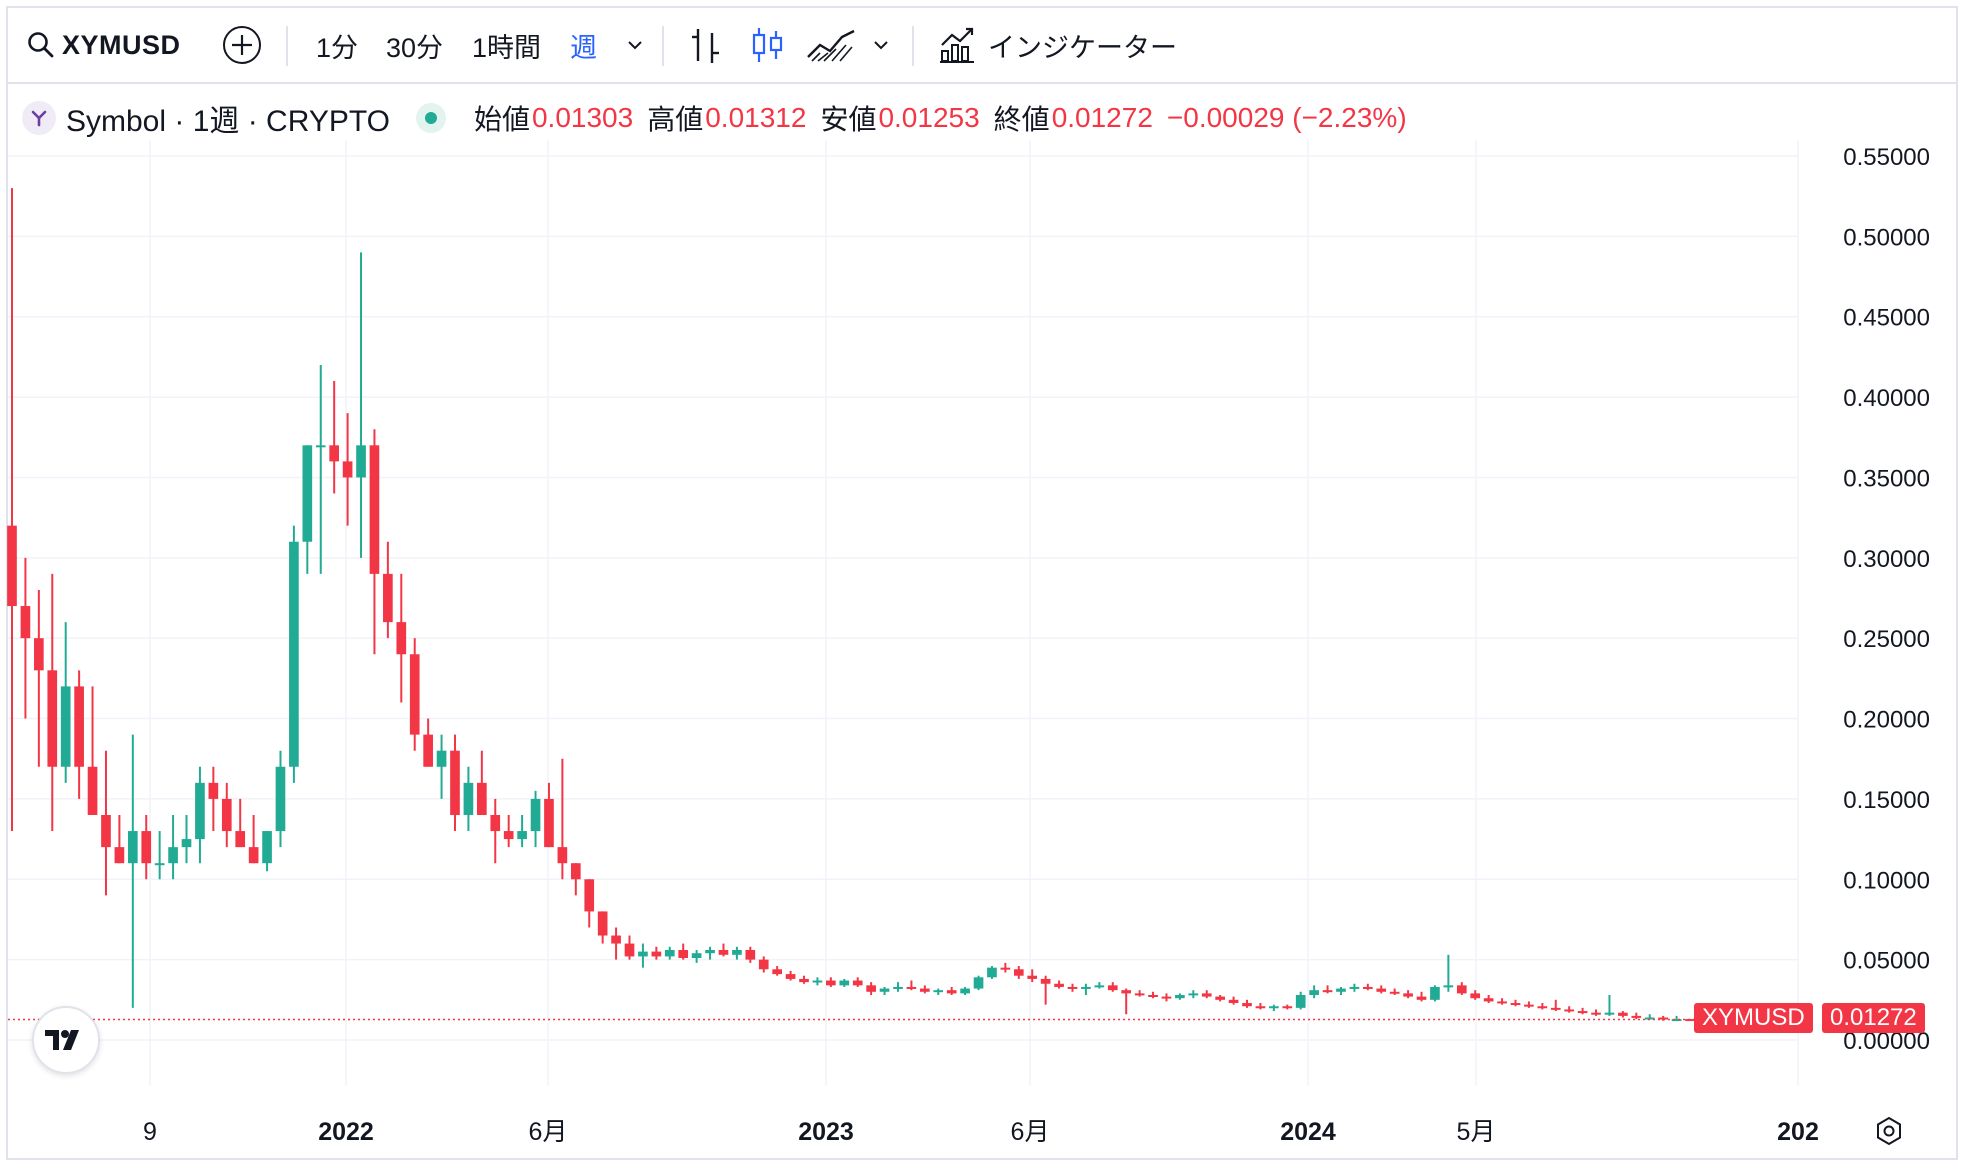  I want to click on interval-dropdown-button, so click(635, 45).